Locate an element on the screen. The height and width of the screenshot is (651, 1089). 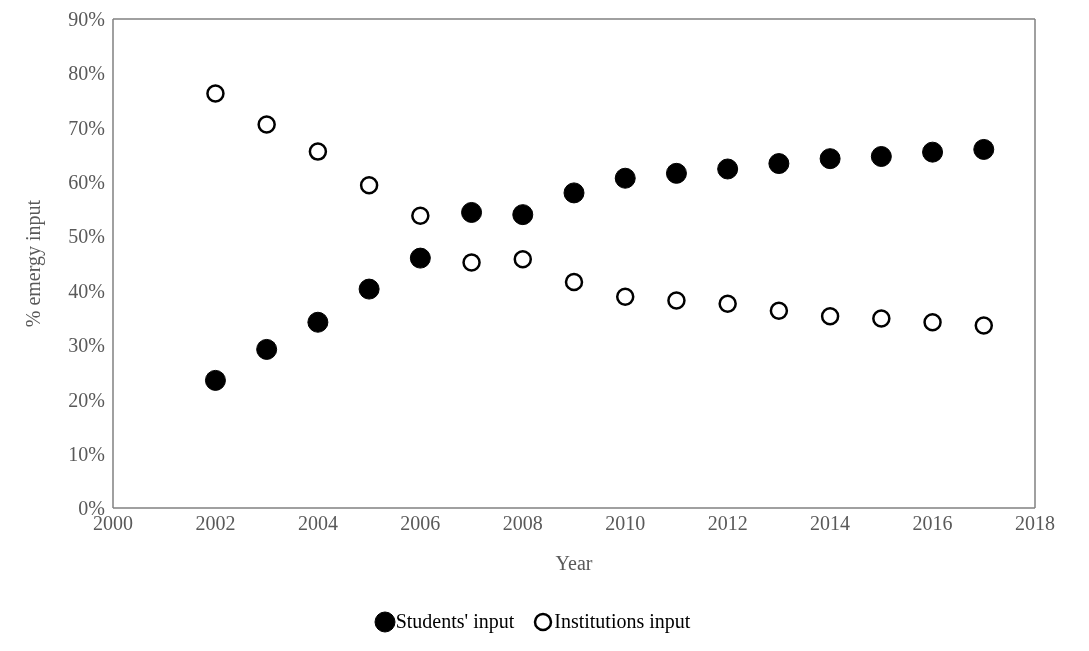
x-axis-title: Year is located at coordinates (574, 563).